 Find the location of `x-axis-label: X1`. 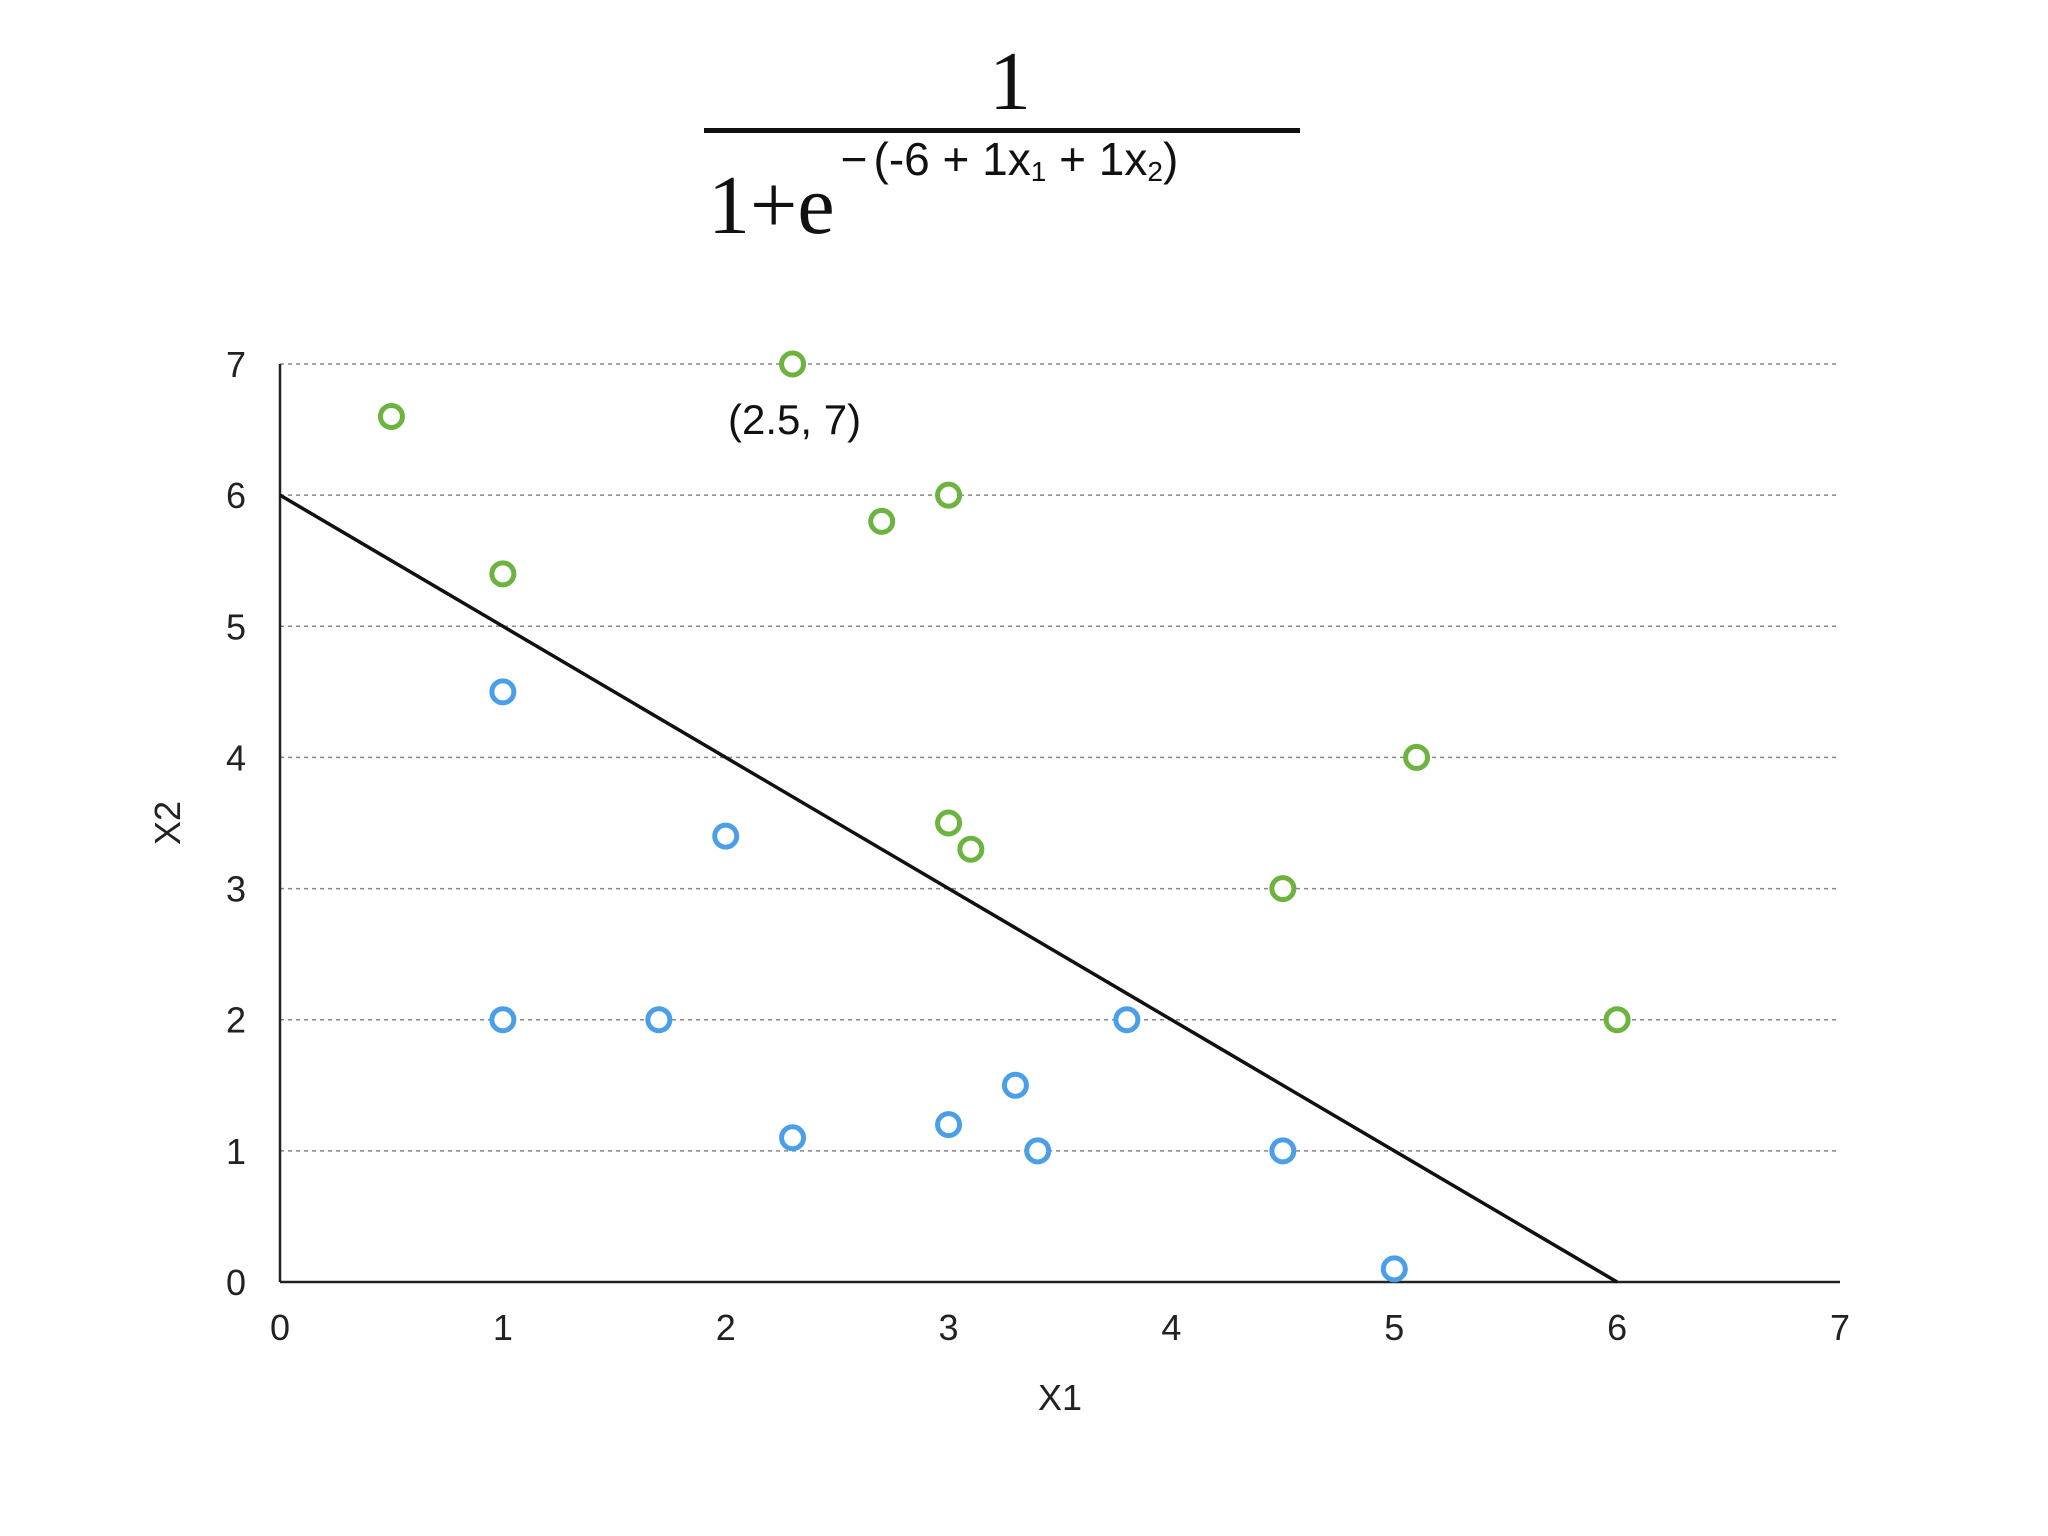

x-axis-label: X1 is located at coordinates (1060, 1397).